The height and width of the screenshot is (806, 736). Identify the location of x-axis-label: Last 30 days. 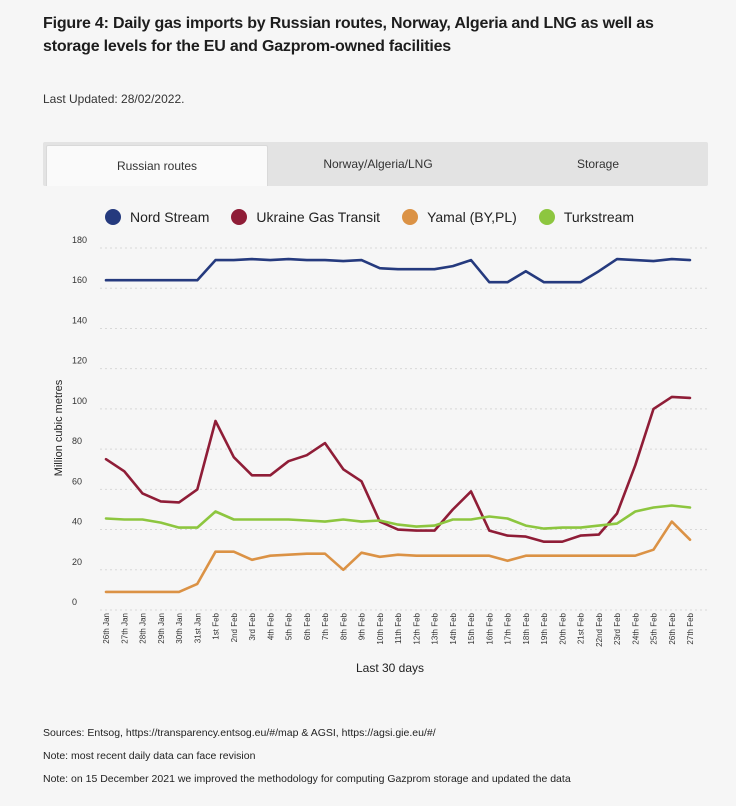
(390, 668).